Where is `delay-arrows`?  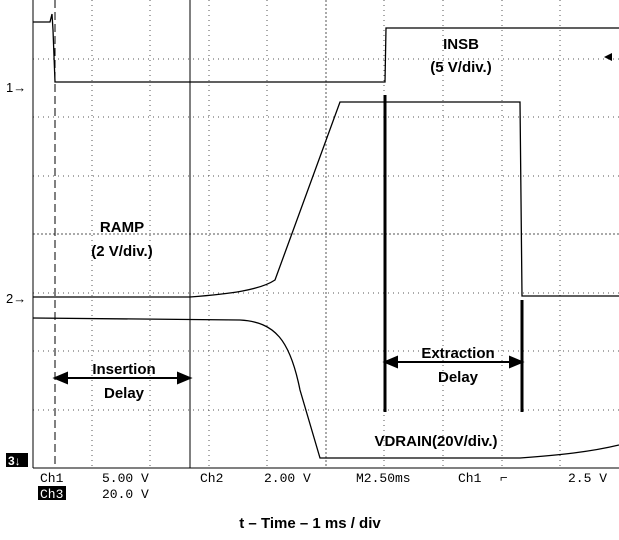 delay-arrows is located at coordinates (288, 370).